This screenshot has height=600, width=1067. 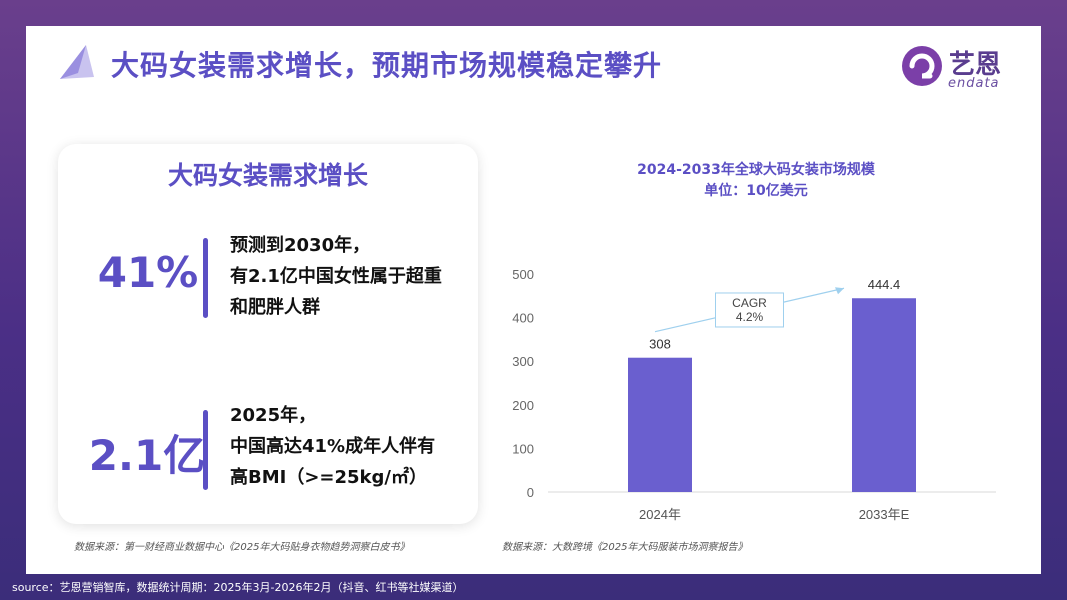 I want to click on stat-line: 中国高达41%成年人伴有, so click(x=333, y=446).